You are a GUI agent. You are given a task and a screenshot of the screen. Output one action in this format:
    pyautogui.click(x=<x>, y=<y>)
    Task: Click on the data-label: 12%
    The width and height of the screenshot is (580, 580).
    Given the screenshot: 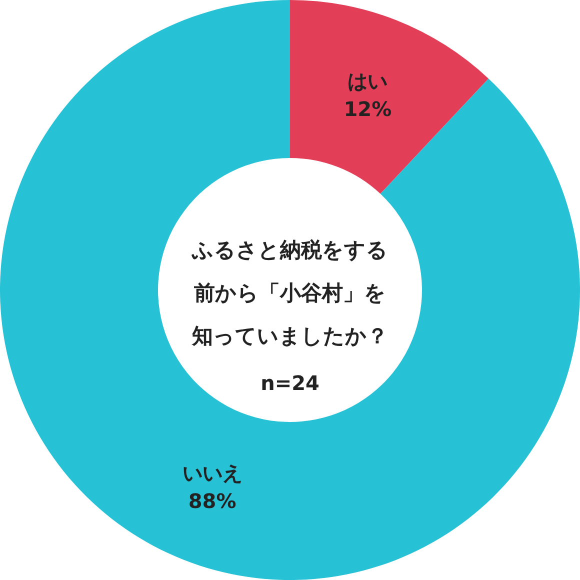 What is the action you would take?
    pyautogui.click(x=368, y=108)
    